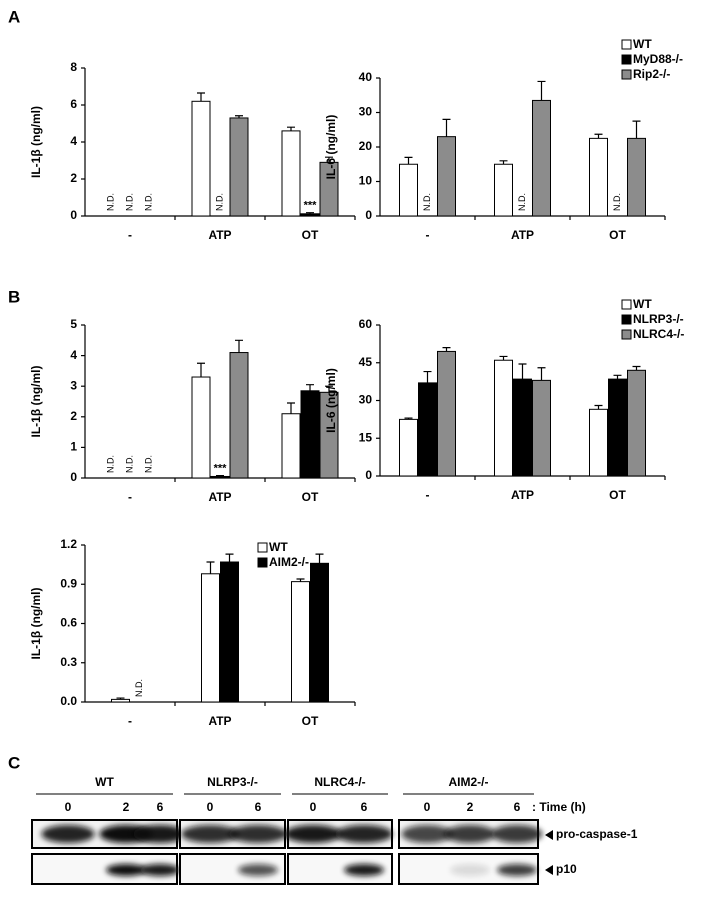 This screenshot has height=898, width=703. I want to click on y-tick-label: 6, so click(73, 104).